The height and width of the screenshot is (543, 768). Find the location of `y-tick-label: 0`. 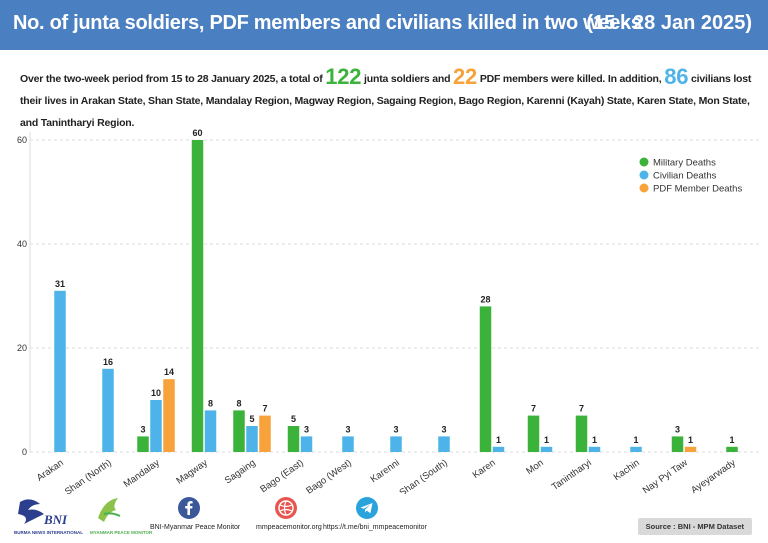

y-tick-label: 0 is located at coordinates (24, 452).